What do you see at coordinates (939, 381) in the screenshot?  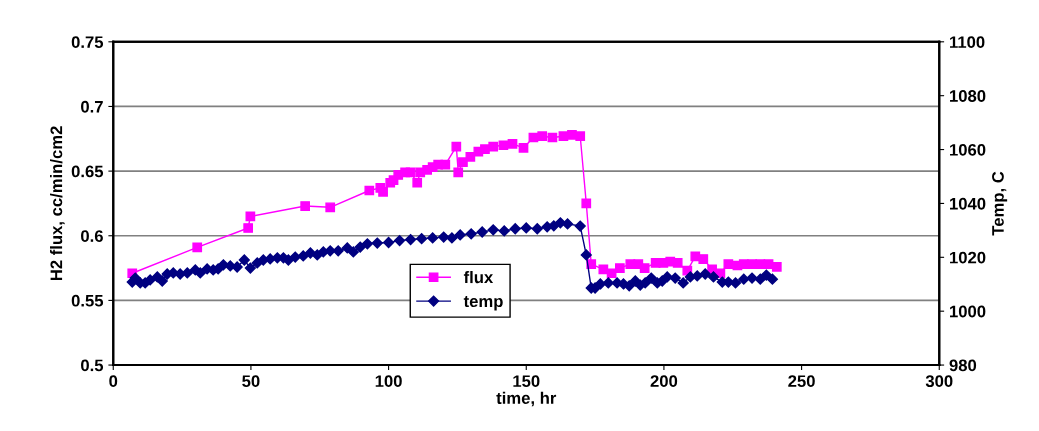 I see `x-tick-label: 300` at bounding box center [939, 381].